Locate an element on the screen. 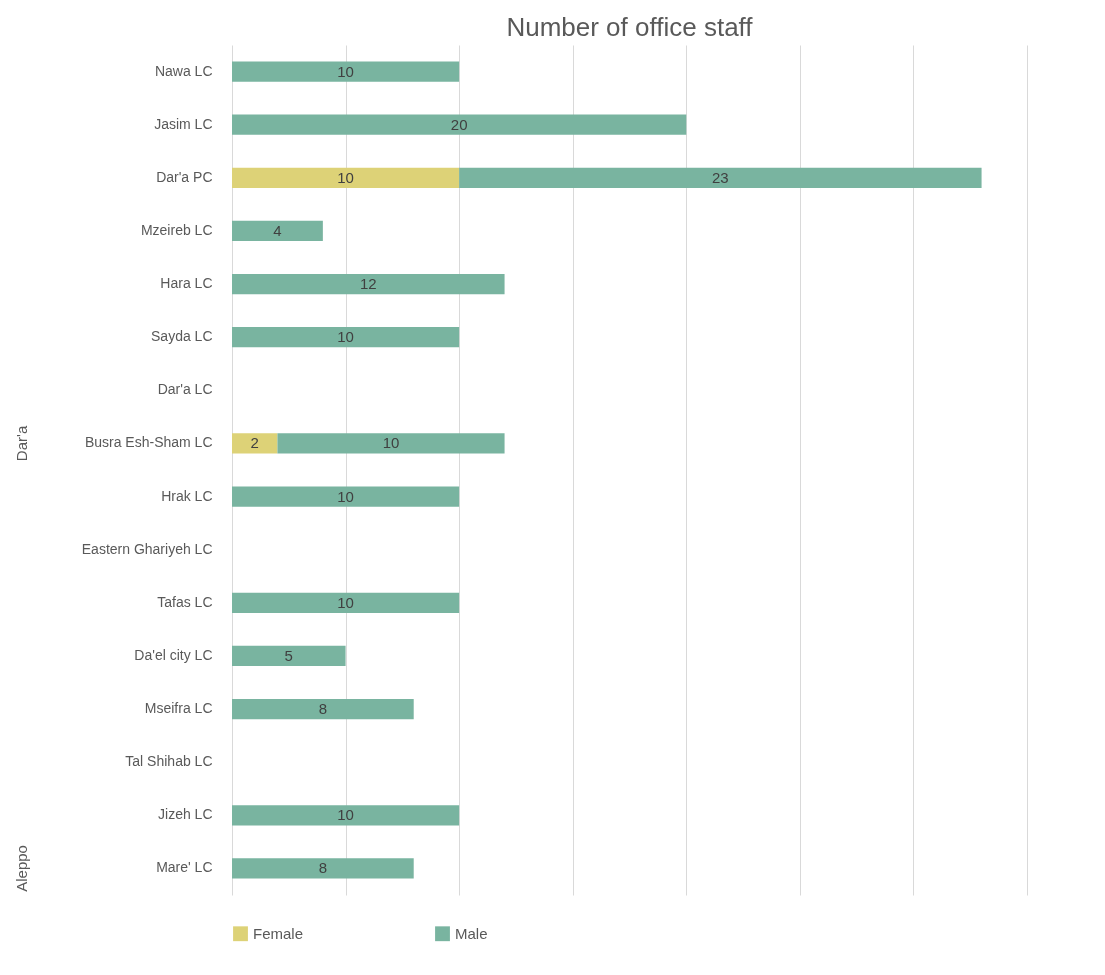  data-label: 12 is located at coordinates (368, 284).